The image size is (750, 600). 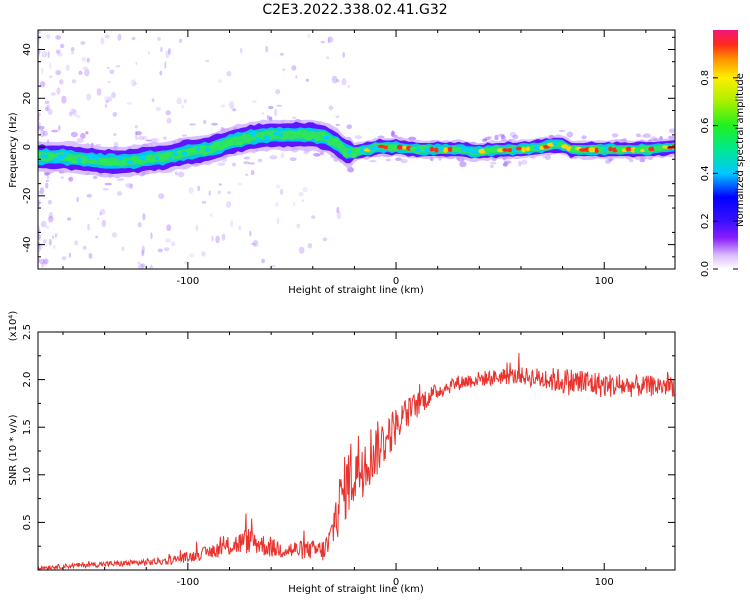 I want to click on y-tick-label: 40, so click(x=27, y=49).